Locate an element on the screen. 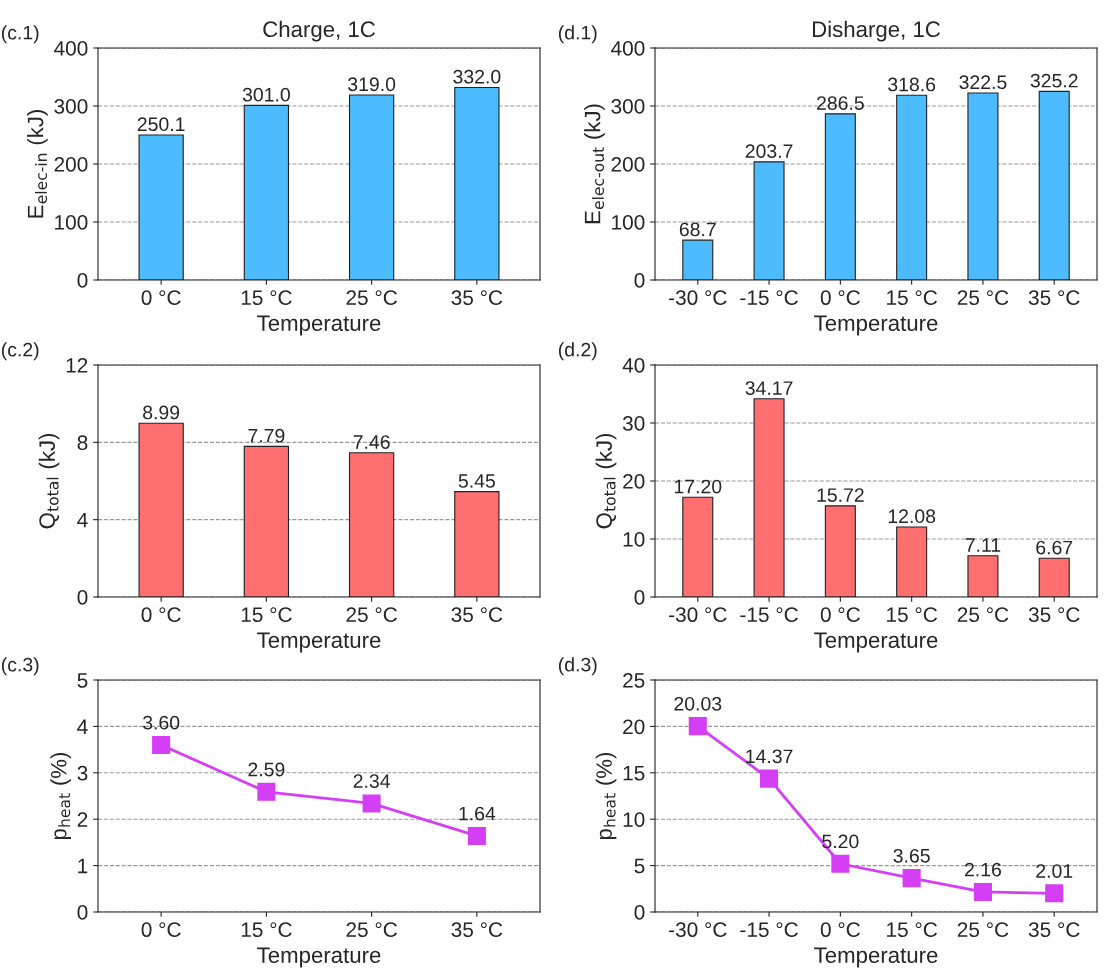 This screenshot has width=1112, height=976. data-label: 2.34 is located at coordinates (371, 781).